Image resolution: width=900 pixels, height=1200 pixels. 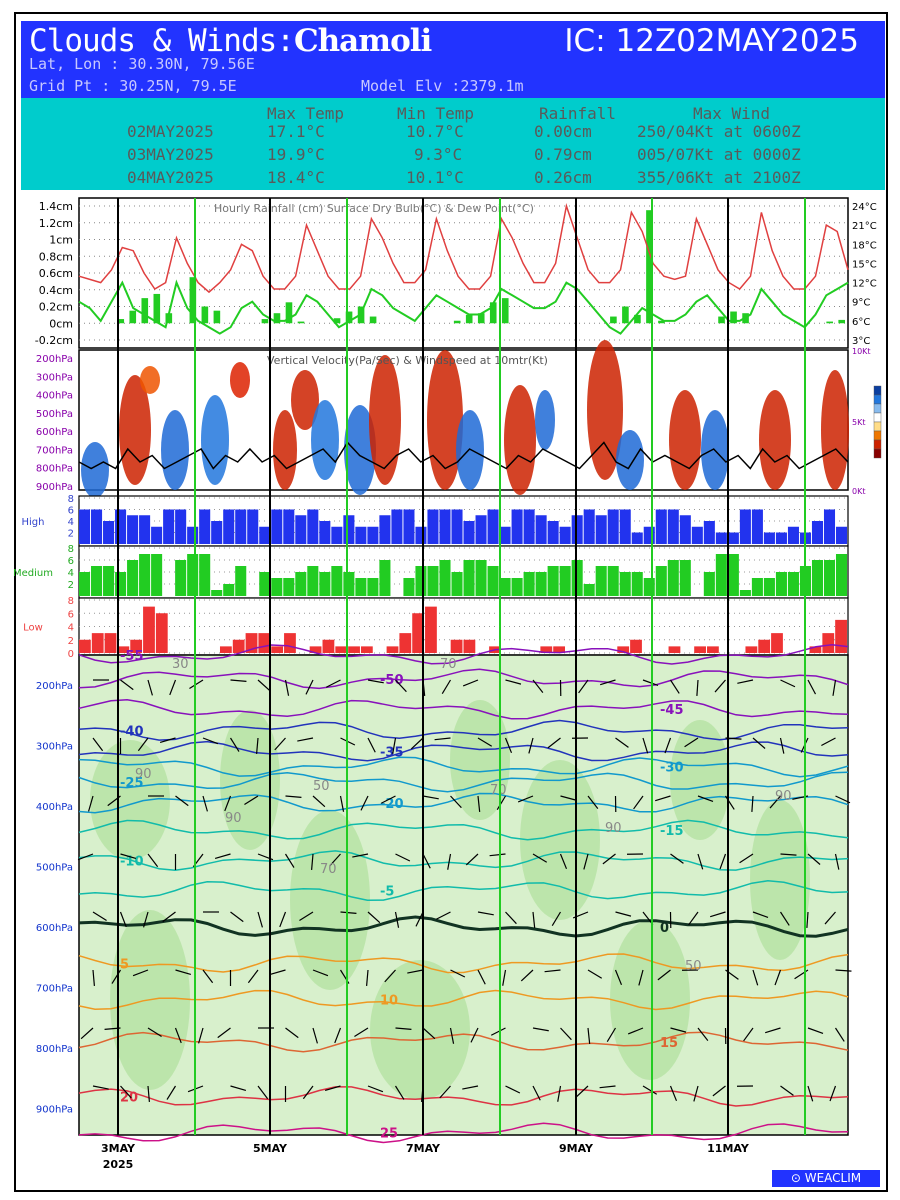 What do you see at coordinates (56, 206) in the screenshot?
I see `rain-tick-label: 1.4cm` at bounding box center [56, 206].